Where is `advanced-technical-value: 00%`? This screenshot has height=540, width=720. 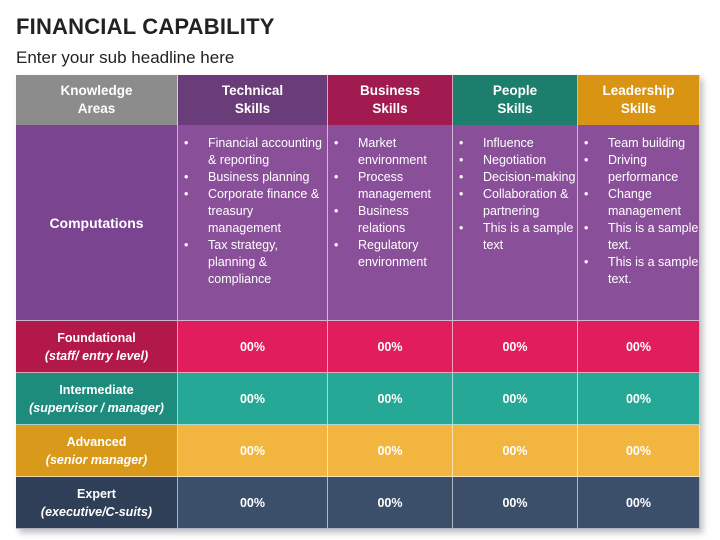 advanced-technical-value: 00% is located at coordinates (253, 451).